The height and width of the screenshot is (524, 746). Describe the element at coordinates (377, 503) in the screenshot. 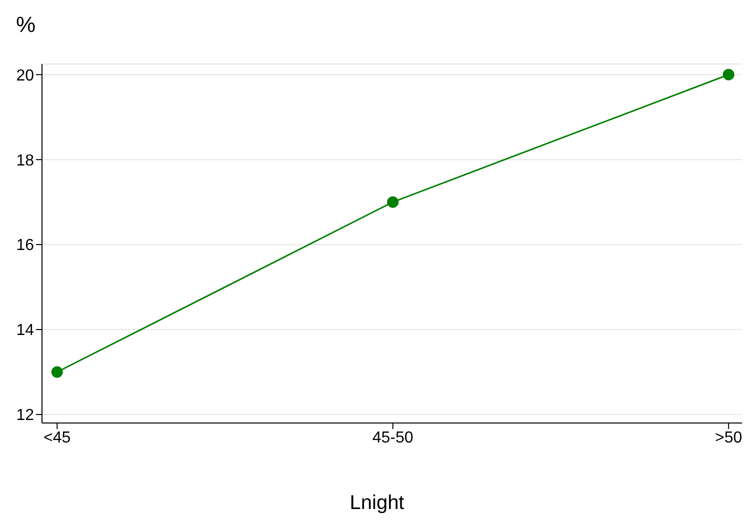

I see `x-axis-title: Lnight` at that location.